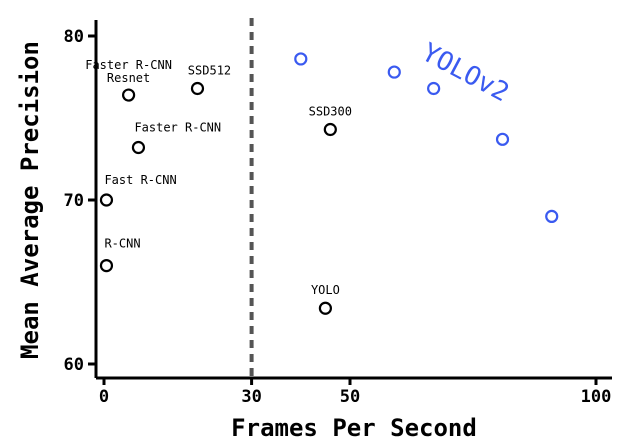 This screenshot has width=634, height=448. I want to click on point-label-2: Faster R-CNN, so click(177, 128).